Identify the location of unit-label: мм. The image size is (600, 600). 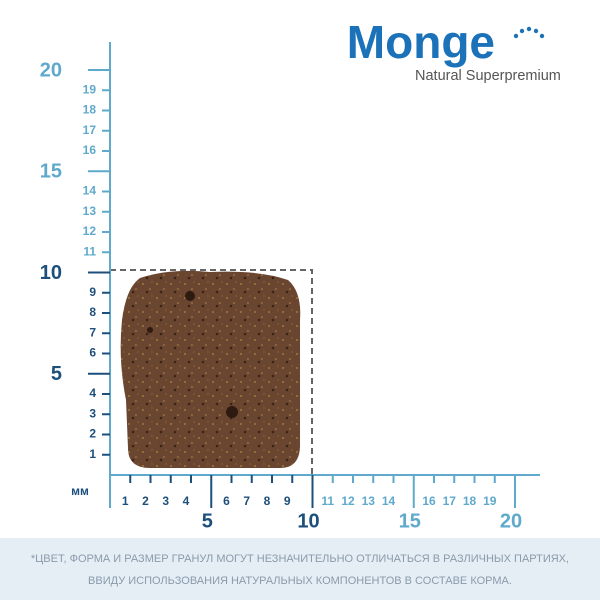
(80, 491).